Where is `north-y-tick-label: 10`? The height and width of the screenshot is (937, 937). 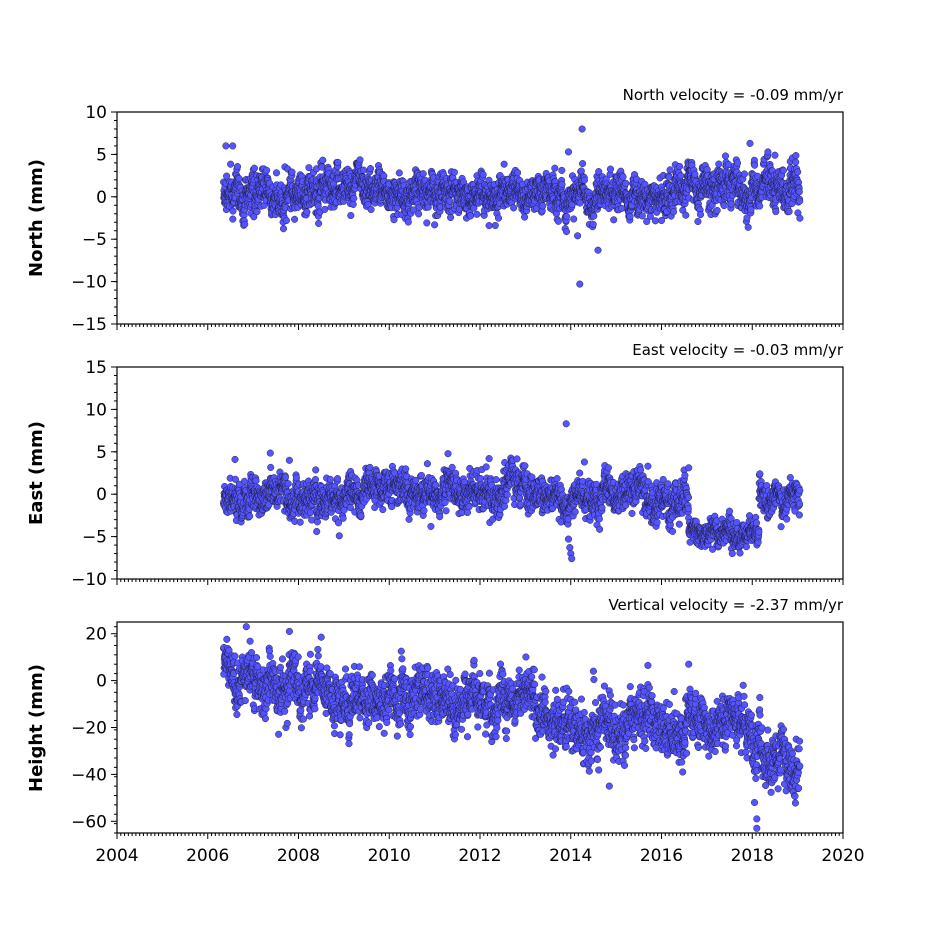 north-y-tick-label: 10 is located at coordinates (96, 113).